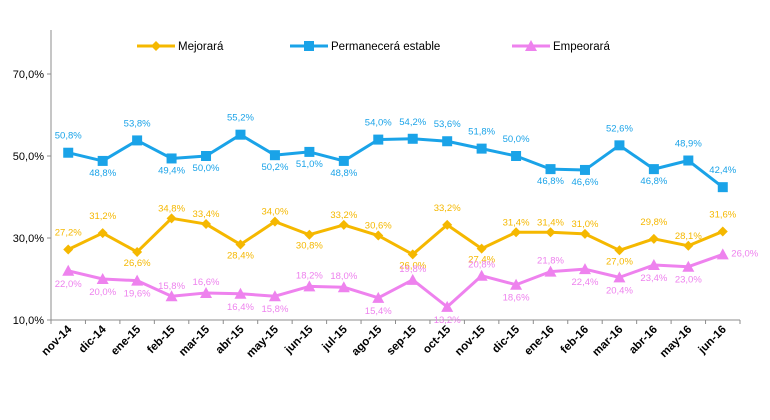 The width and height of the screenshot is (770, 420). What do you see at coordinates (126, 340) in the screenshot?
I see `x-tick-label: ene-15` at bounding box center [126, 340].